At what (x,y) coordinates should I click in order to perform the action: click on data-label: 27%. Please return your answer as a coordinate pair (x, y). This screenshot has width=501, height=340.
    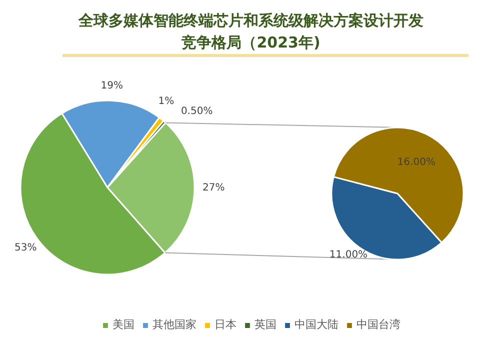
    Looking at the image, I should click on (213, 188).